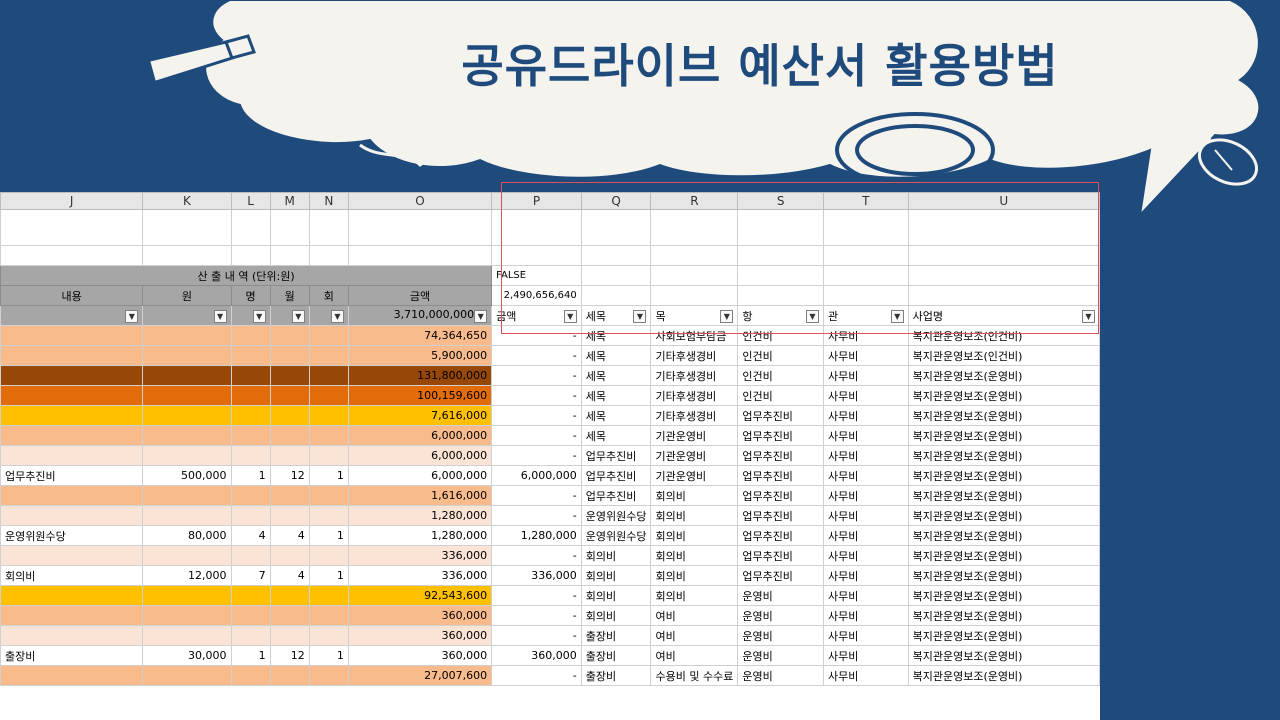 The image size is (1280, 720). What do you see at coordinates (420, 415) in the screenshot?
I see `cell-o: 7,616,000` at bounding box center [420, 415].